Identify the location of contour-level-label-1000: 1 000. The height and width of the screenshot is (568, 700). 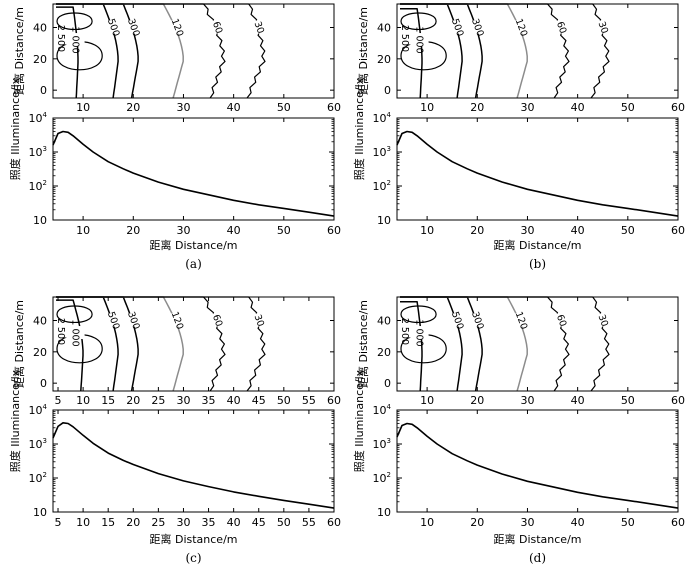
(419, 332).